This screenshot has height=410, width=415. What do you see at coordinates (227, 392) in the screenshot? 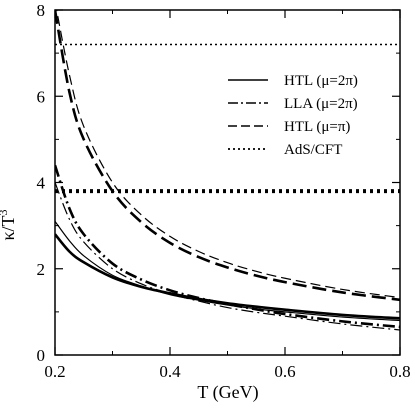
I see `x-axis-label: T (GeV)` at bounding box center [227, 392].